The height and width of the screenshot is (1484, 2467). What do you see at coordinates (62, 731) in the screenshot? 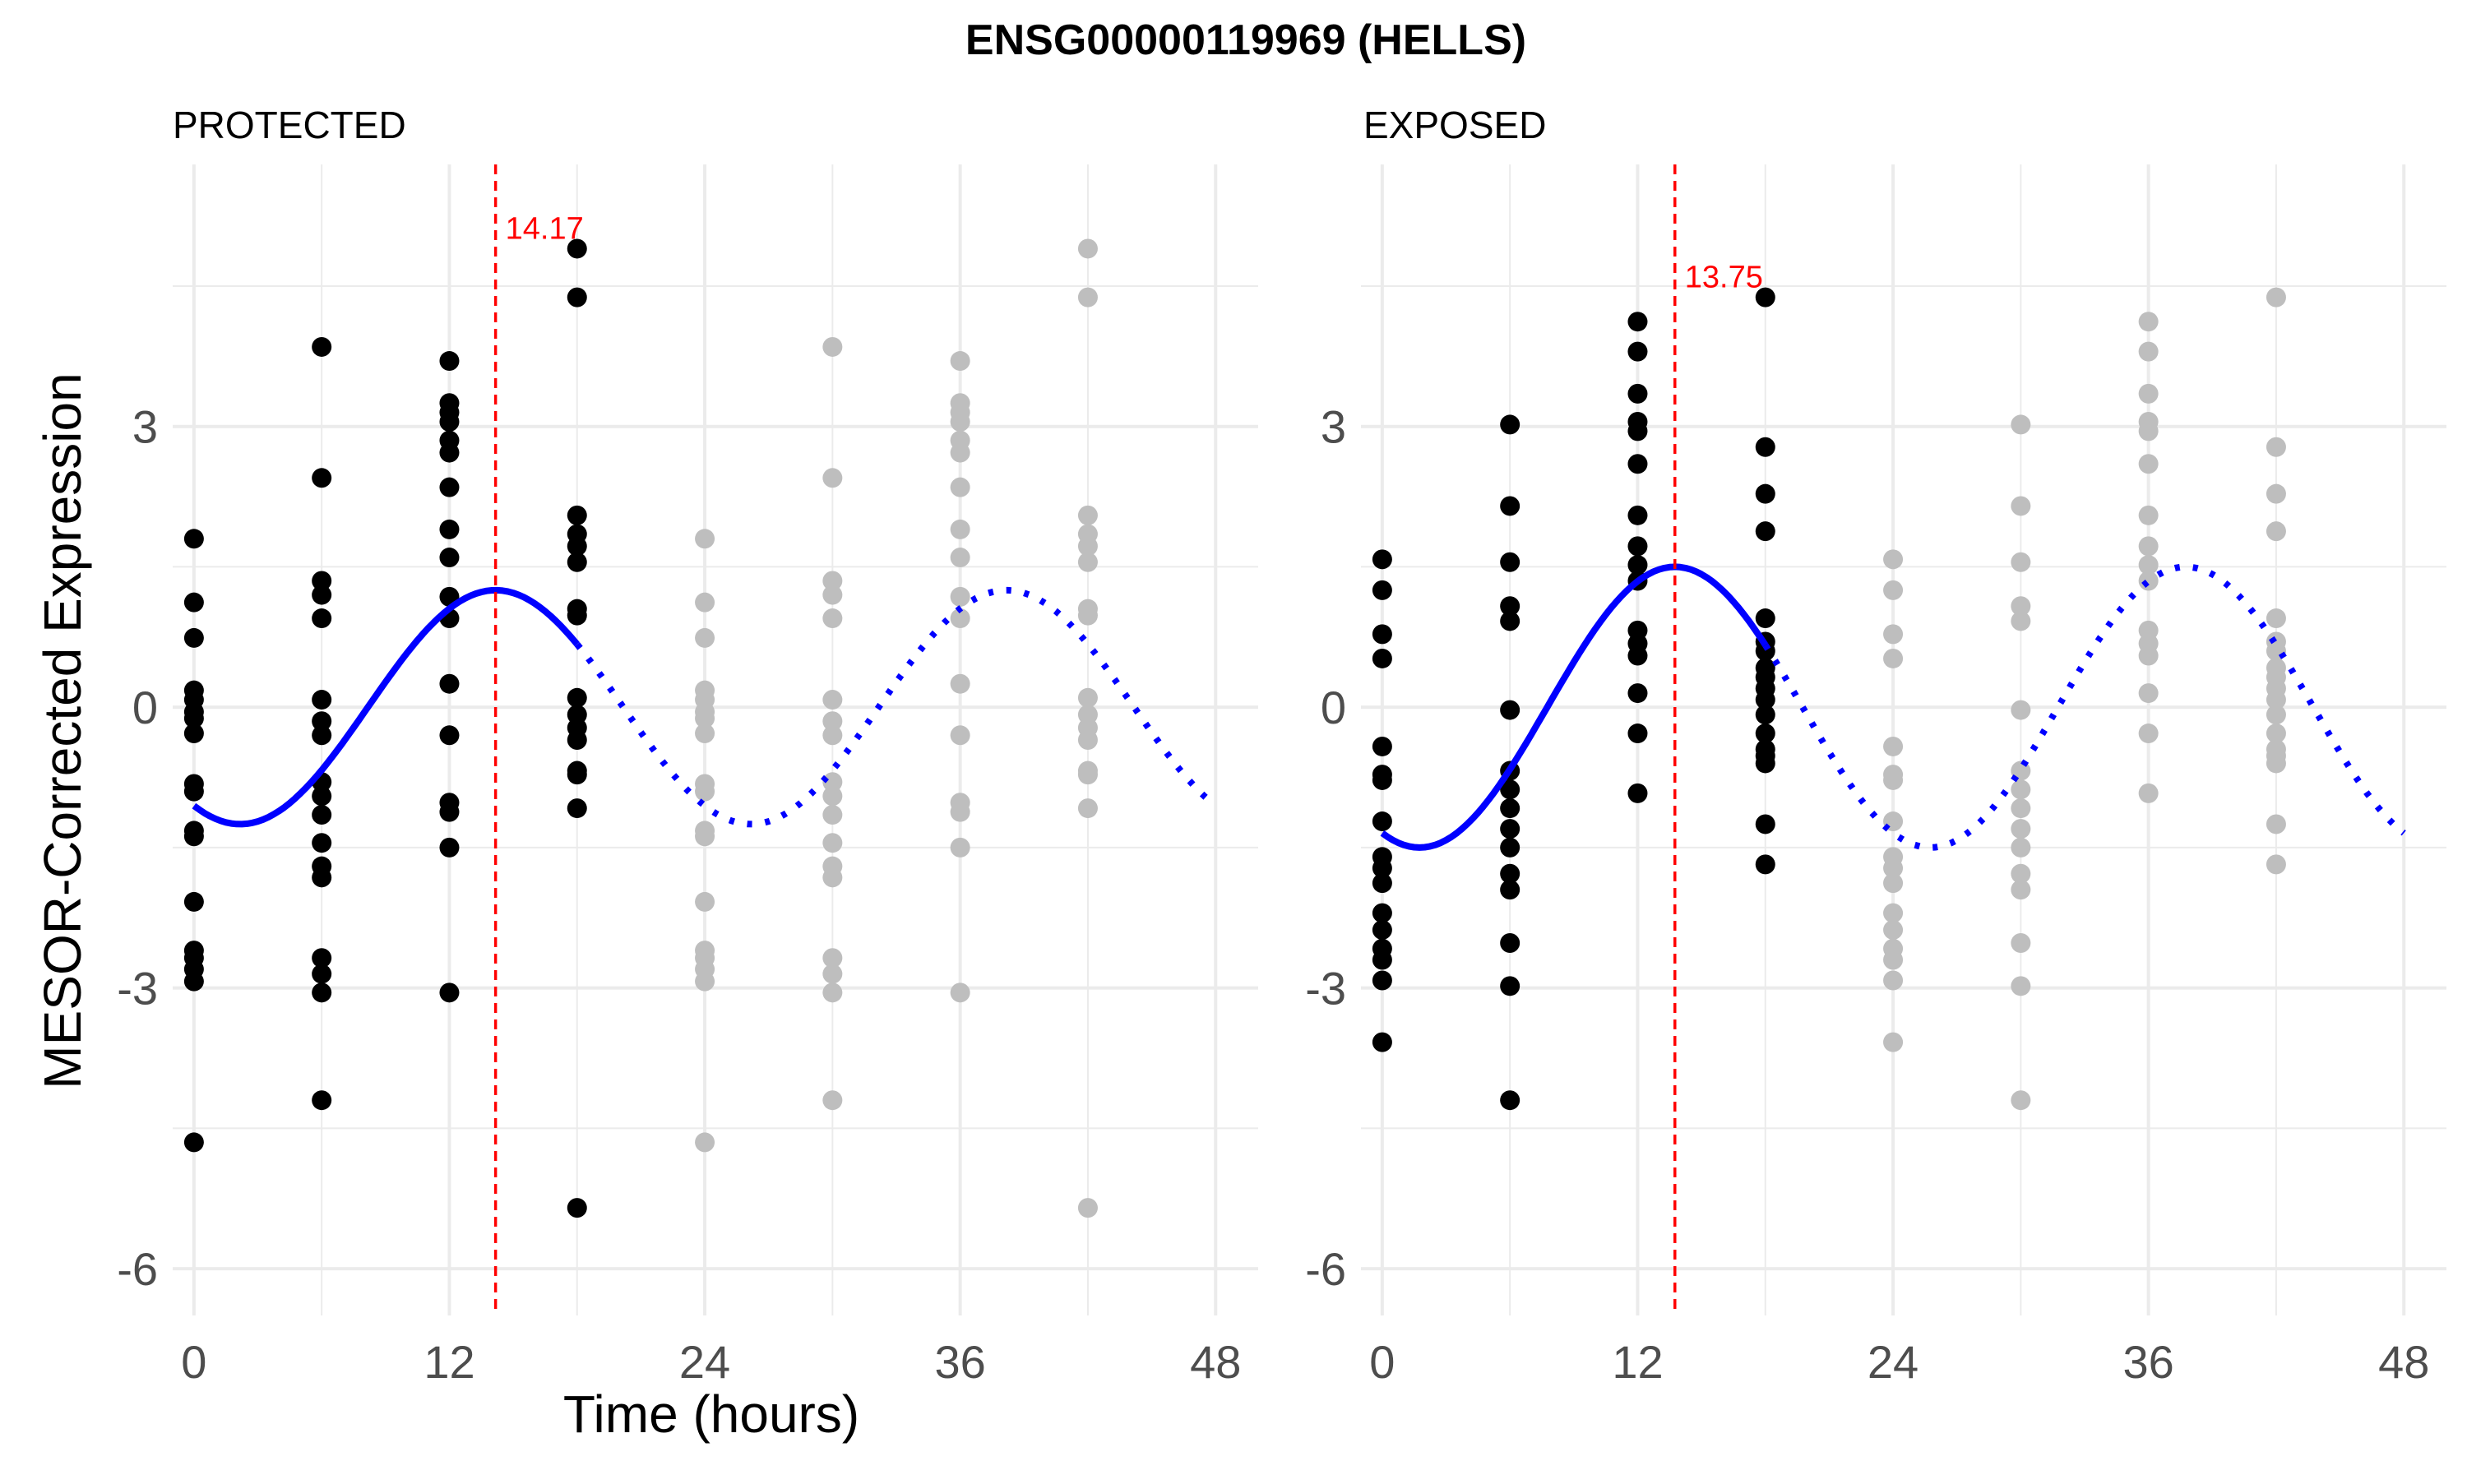
I see `y-axis-label: MESOR-Corrected Expression` at bounding box center [62, 731].